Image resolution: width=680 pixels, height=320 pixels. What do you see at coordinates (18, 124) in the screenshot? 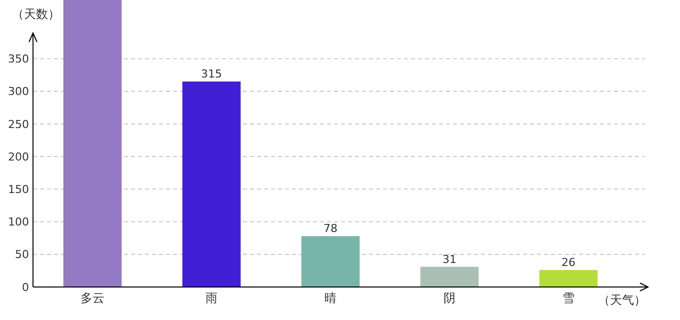
I see `y-tick-label: 250` at bounding box center [18, 124].